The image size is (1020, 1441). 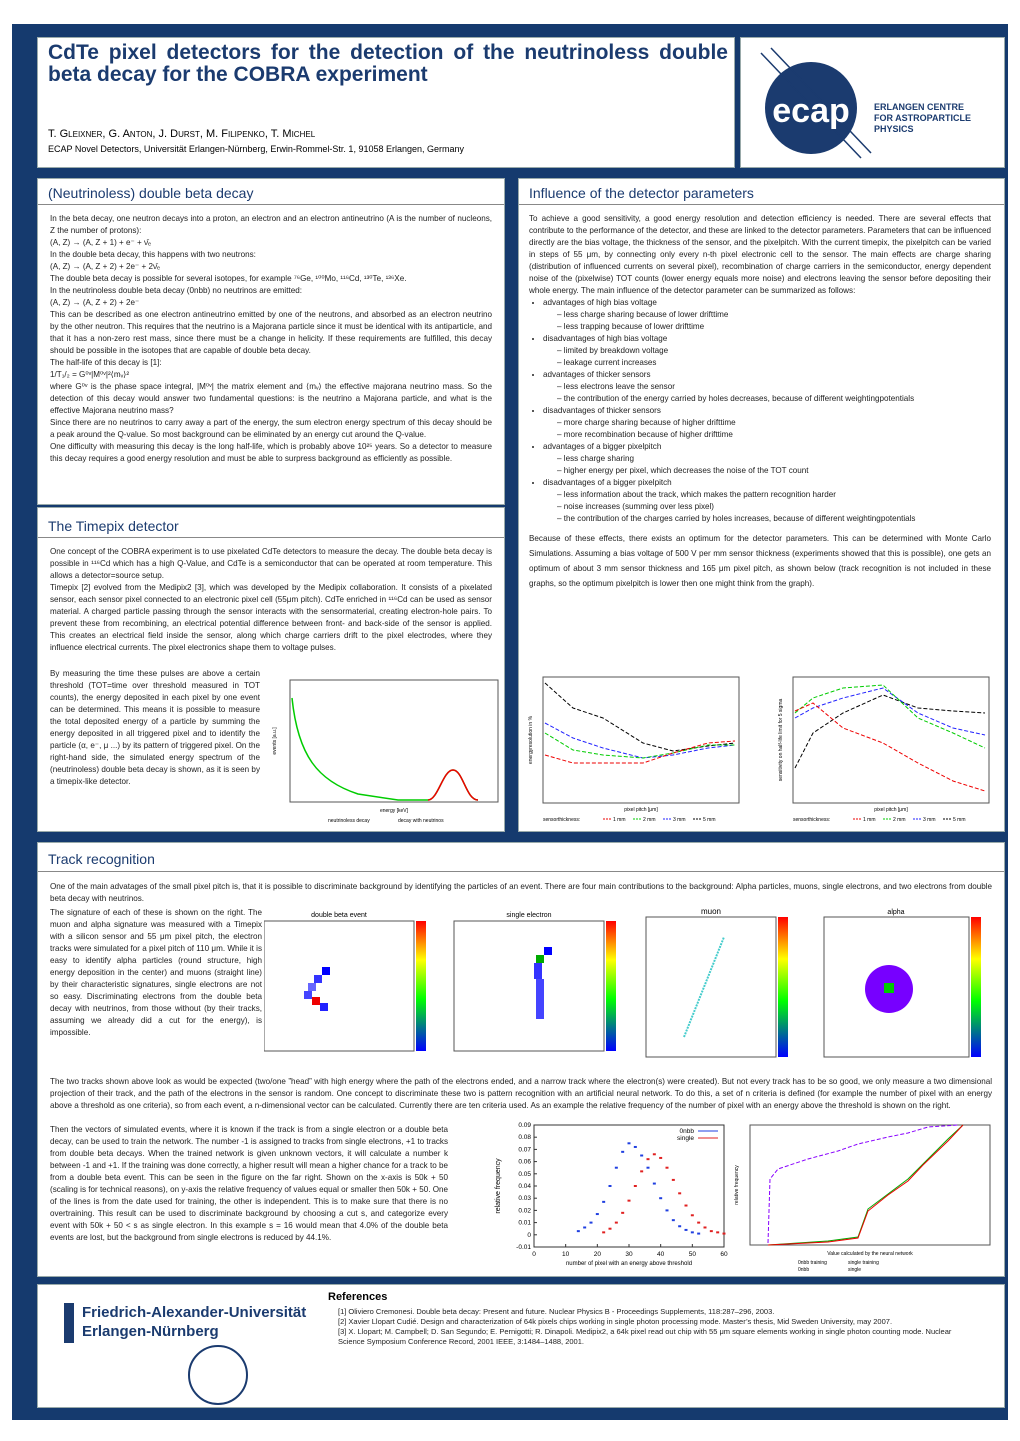 I want to click on image-title: muon, so click(x=711, y=911).